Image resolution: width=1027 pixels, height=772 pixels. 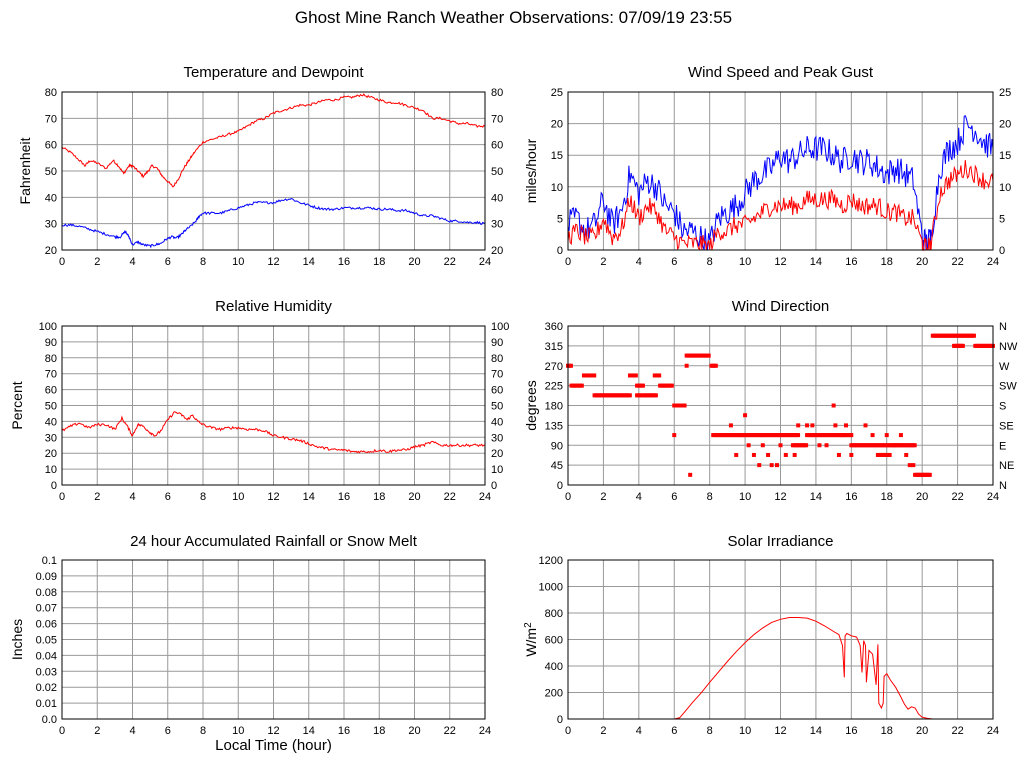 I want to click on temp-ytick-right-label: 60, so click(x=497, y=146).